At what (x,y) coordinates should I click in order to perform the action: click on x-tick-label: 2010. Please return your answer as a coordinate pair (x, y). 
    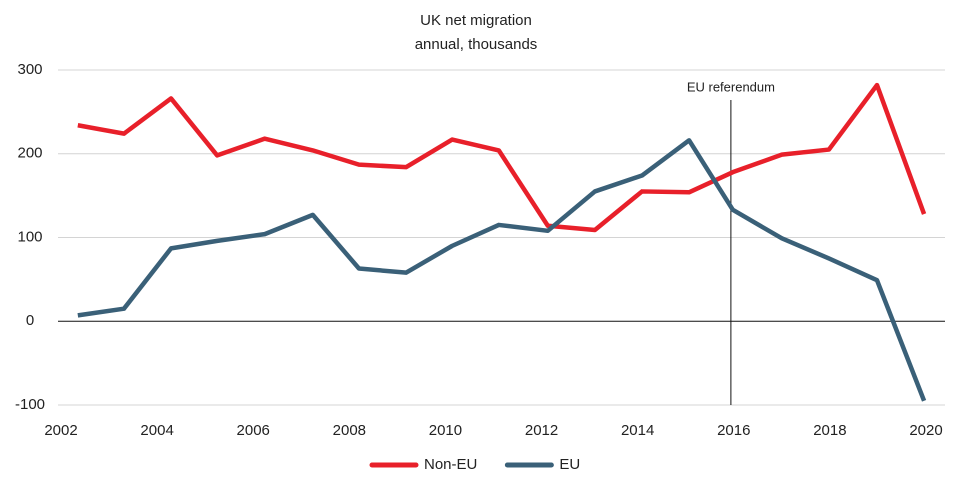
    Looking at the image, I should click on (445, 430).